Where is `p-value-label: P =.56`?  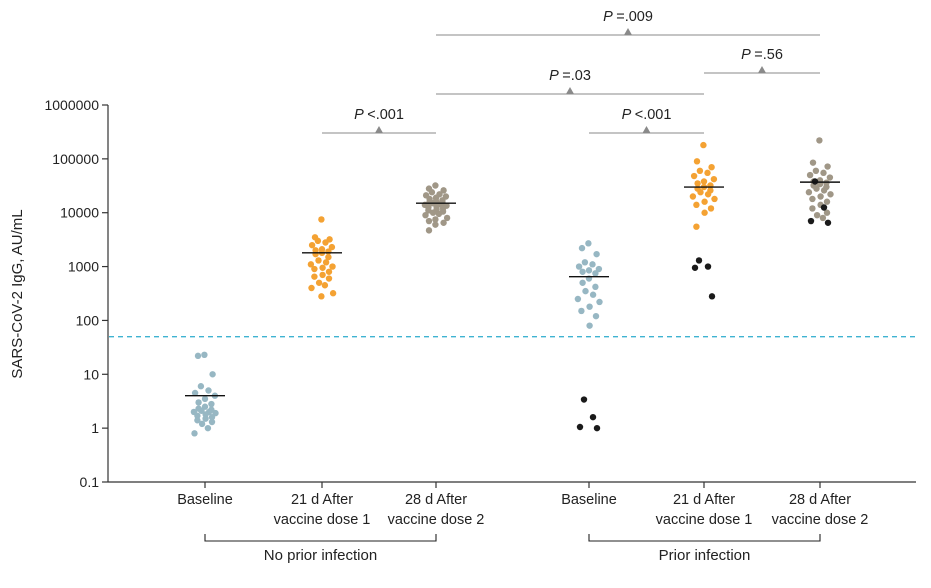 p-value-label: P =.56 is located at coordinates (762, 55).